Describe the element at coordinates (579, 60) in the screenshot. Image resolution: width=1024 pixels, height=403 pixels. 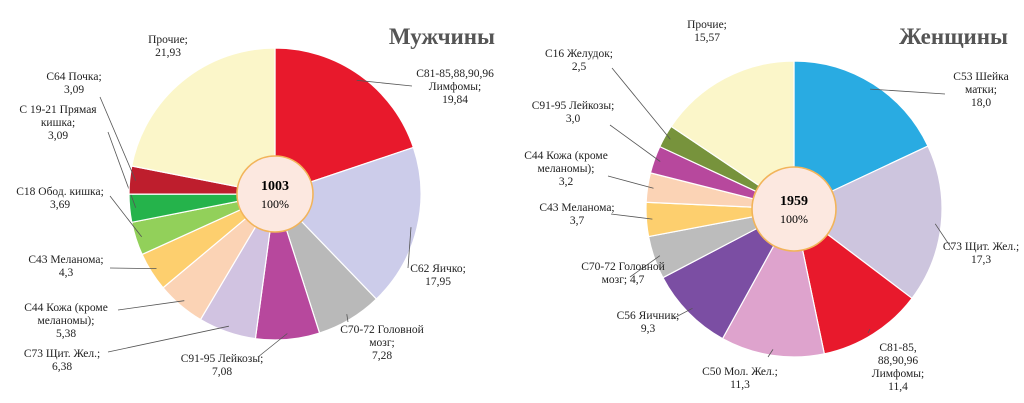
I see `slice-label: C16 Желудок; 2,5` at that location.